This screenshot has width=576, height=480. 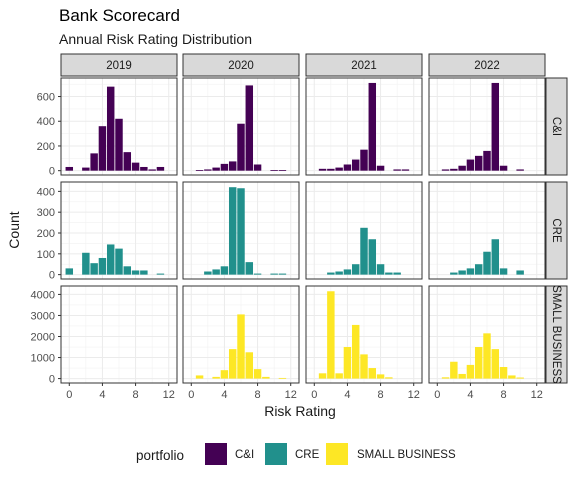 What do you see at coordinates (397, 170) in the screenshot?
I see `bar-ci-2021-r10` at bounding box center [397, 170].